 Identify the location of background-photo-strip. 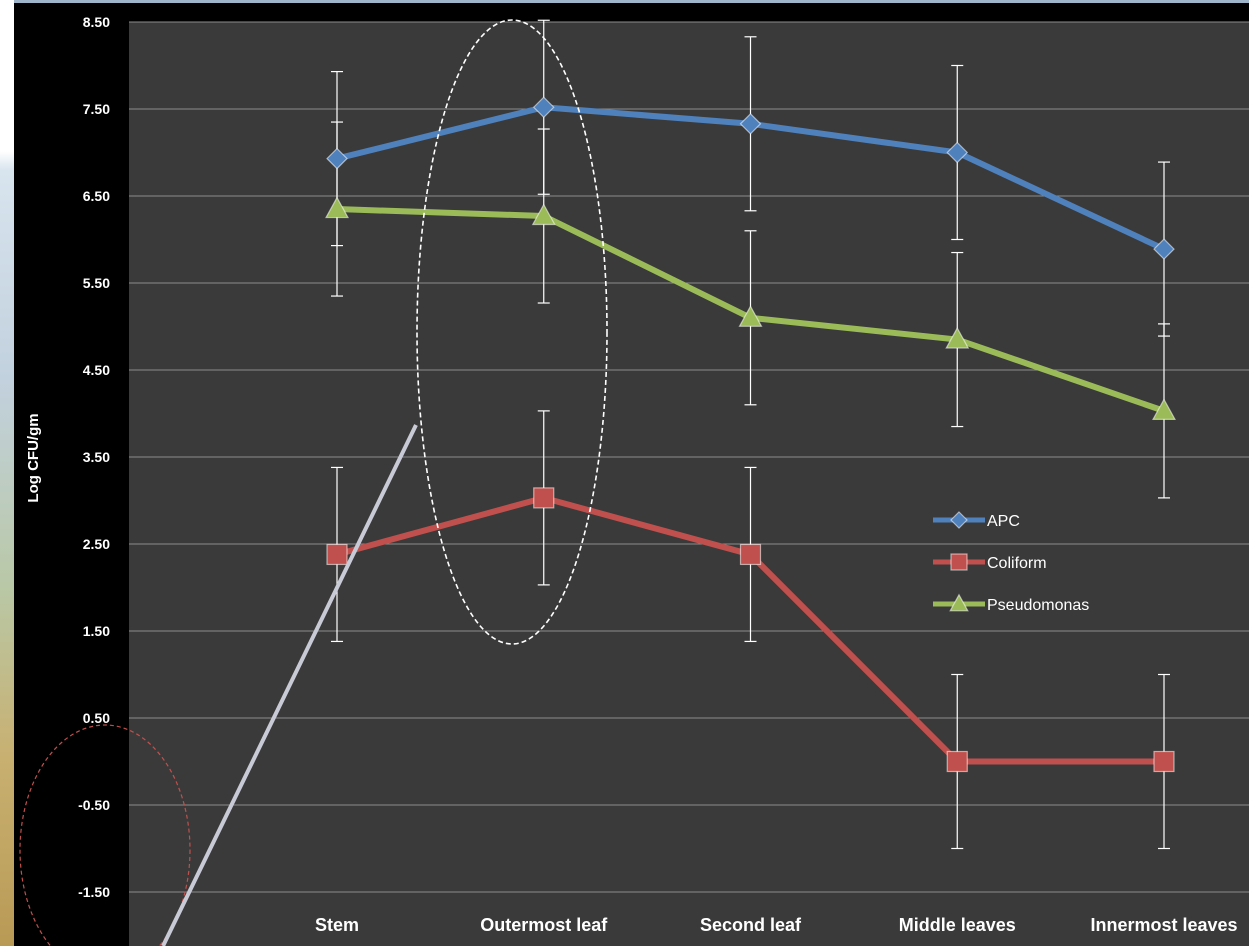
(7, 473).